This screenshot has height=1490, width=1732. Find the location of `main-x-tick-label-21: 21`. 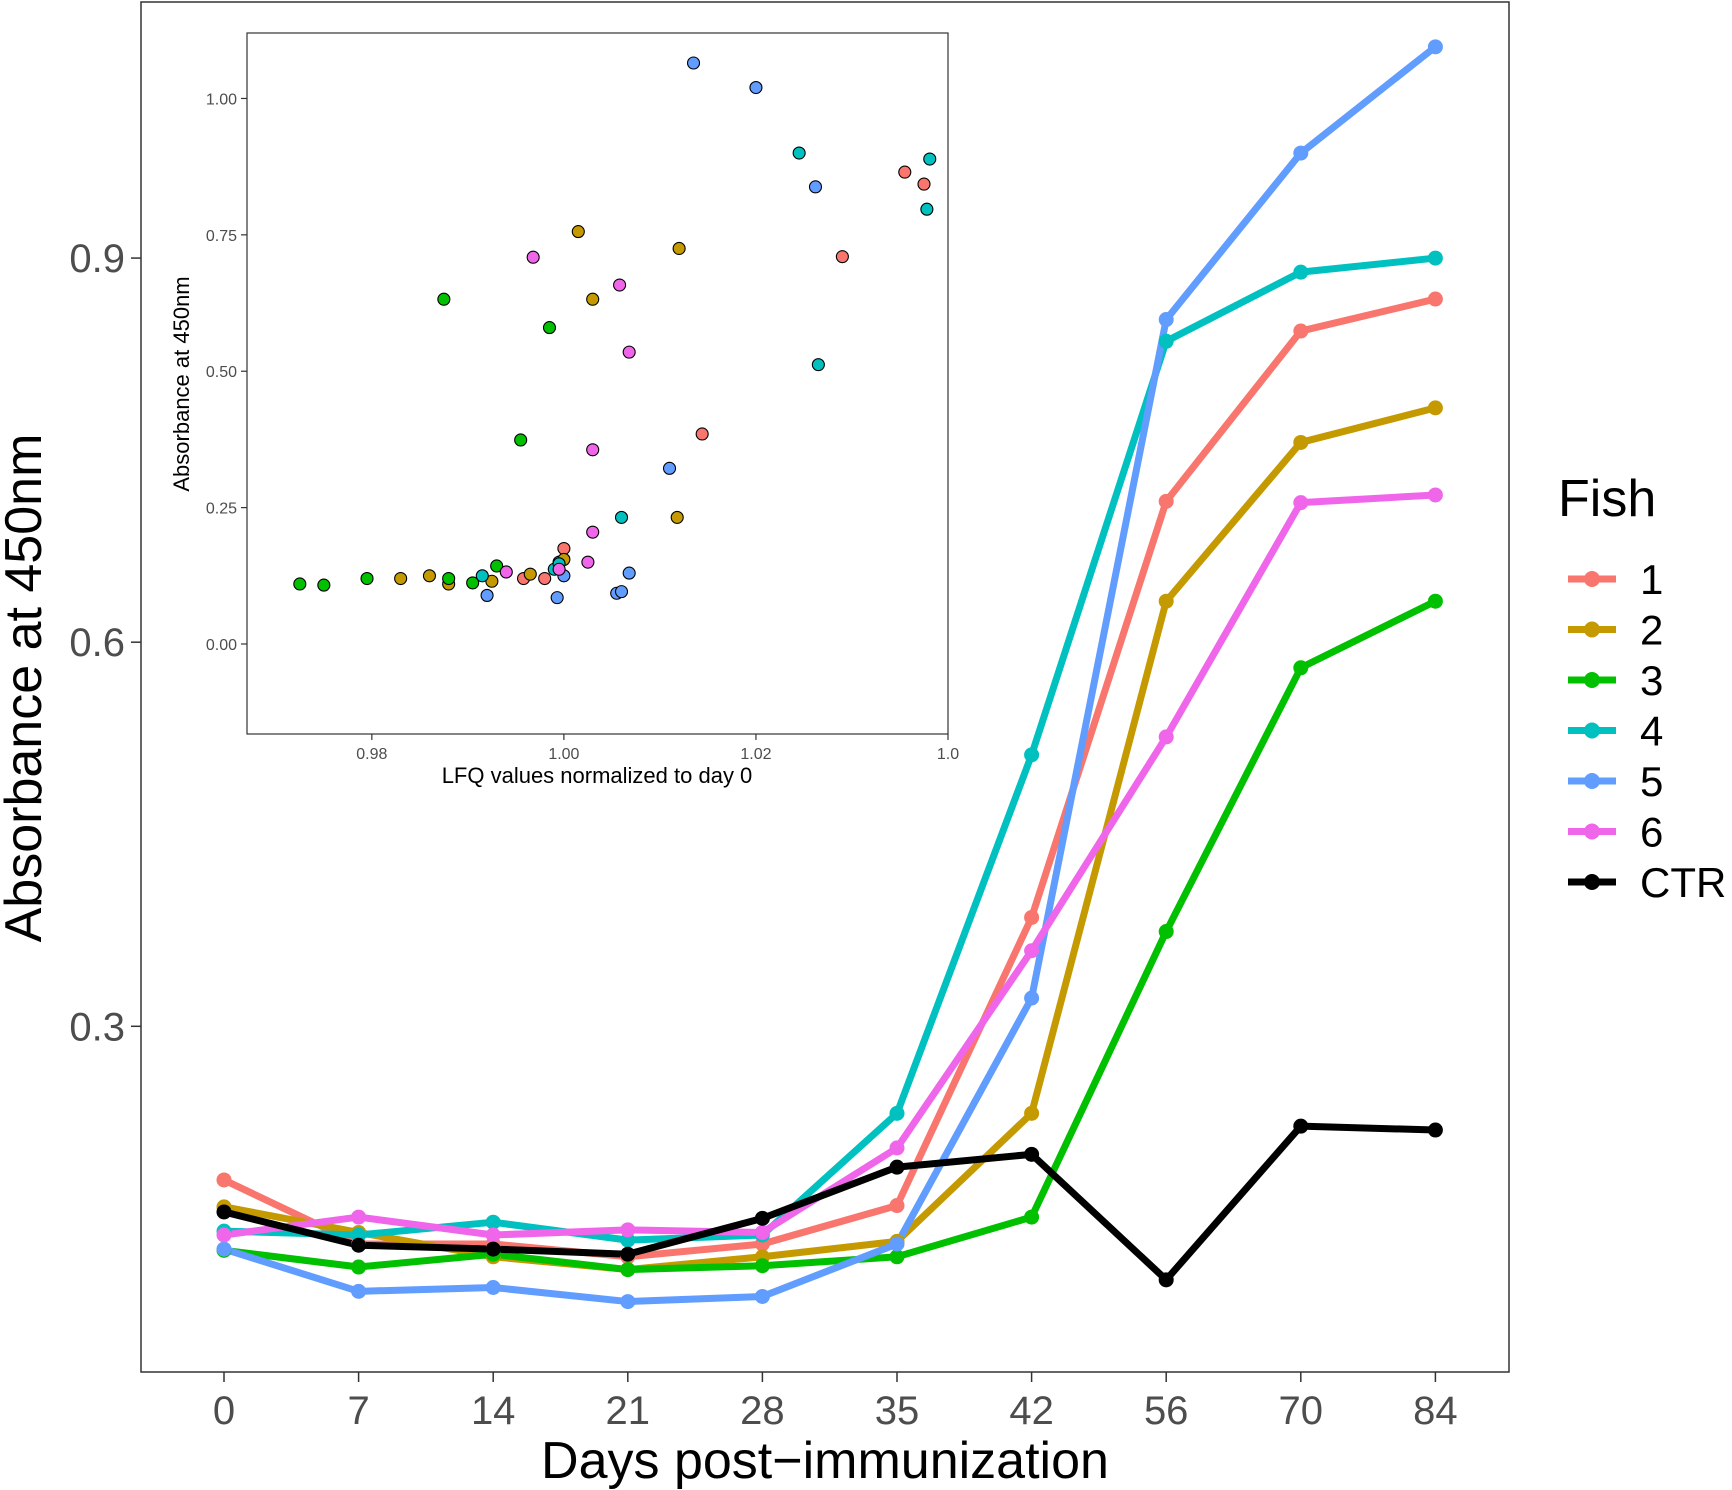

main-x-tick-label-21: 21 is located at coordinates (628, 1411).